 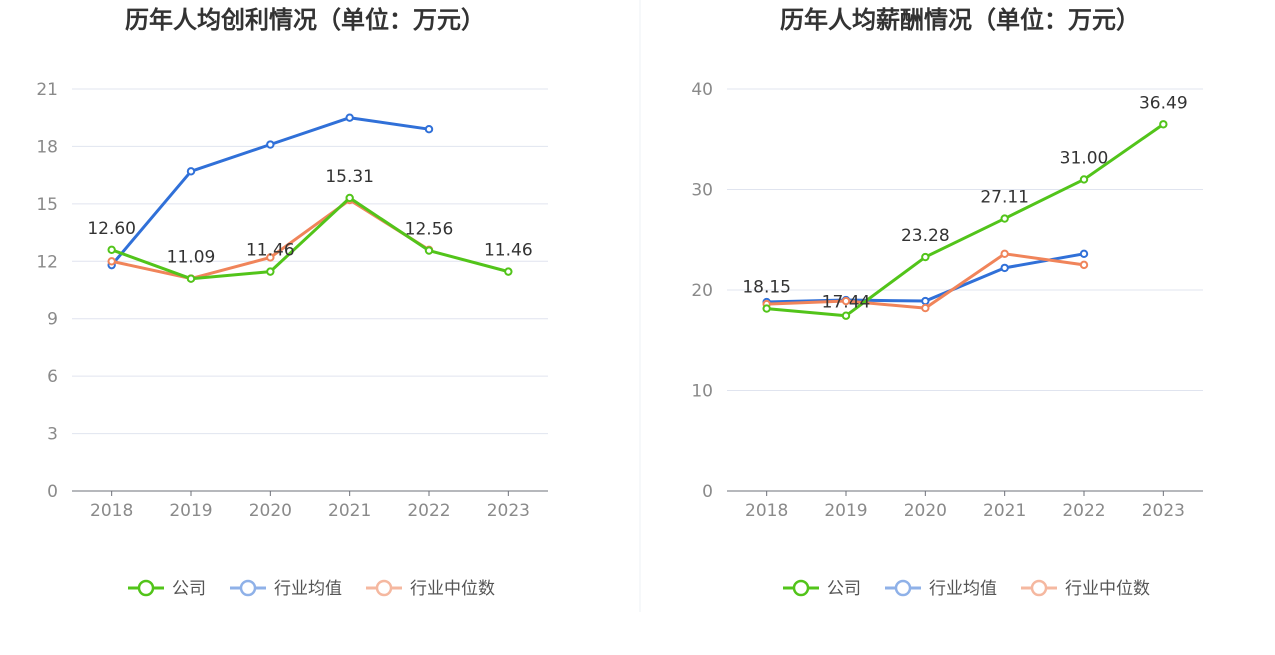 What do you see at coordinates (1004, 198) in the screenshot?
I see `data-label: 27.11` at bounding box center [1004, 198].